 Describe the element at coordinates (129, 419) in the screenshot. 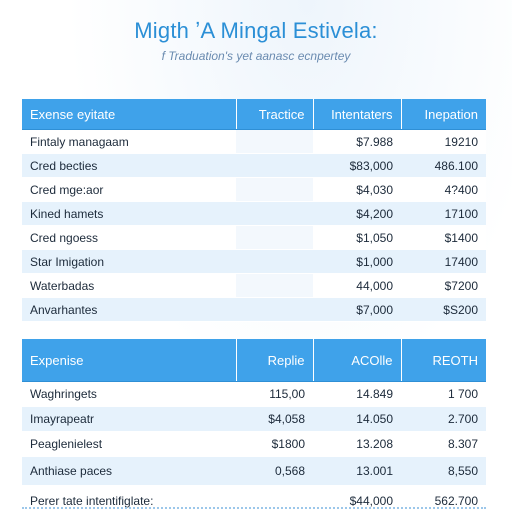

I see `row-label: Imayrapeatr` at that location.